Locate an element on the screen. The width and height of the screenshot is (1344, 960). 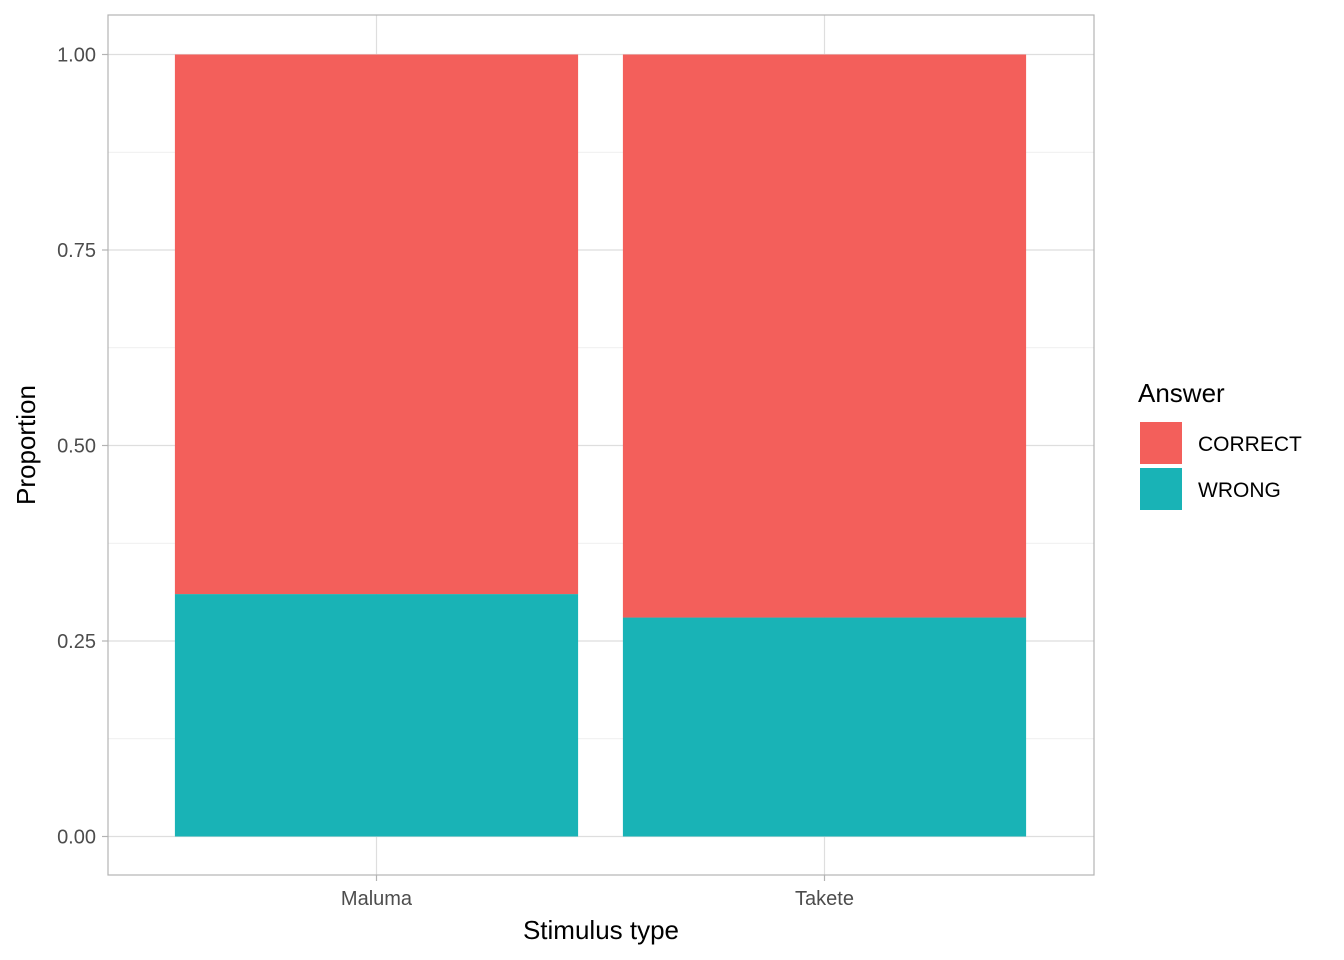
y-tick-label: 0.00 is located at coordinates (76, 838).